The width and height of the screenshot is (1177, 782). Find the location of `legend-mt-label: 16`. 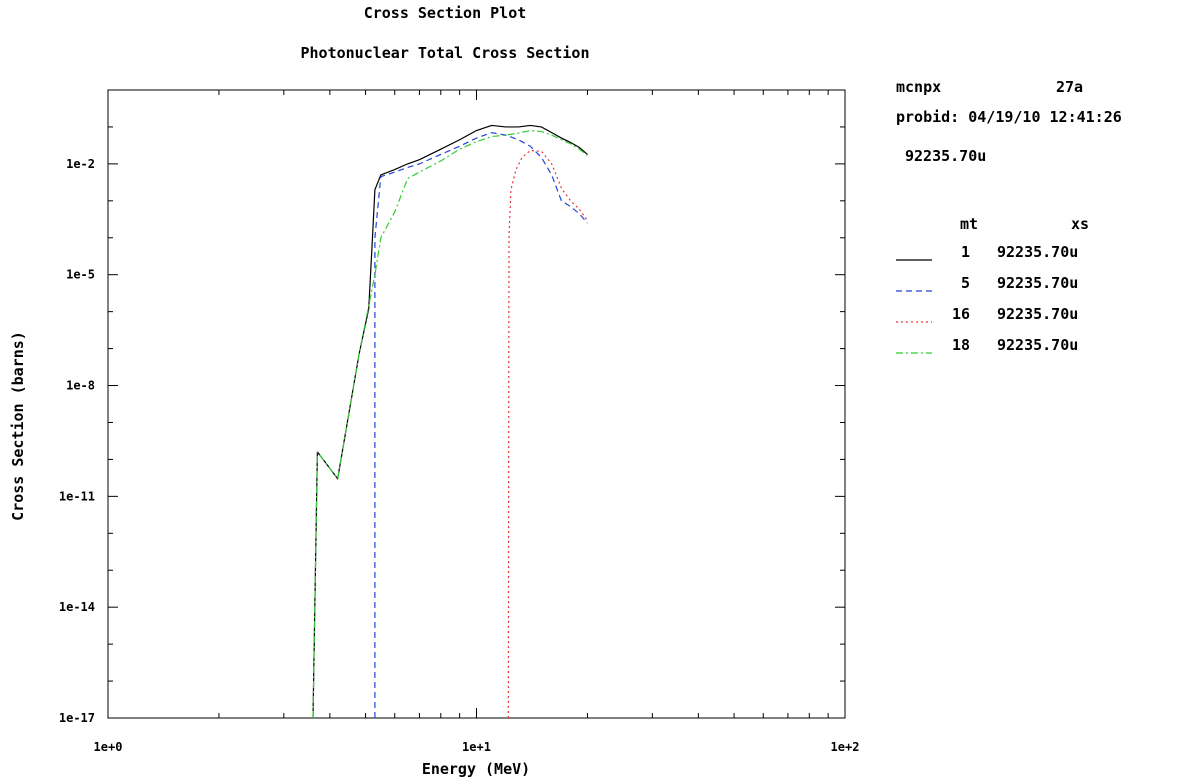

legend-mt-label: 16 is located at coordinates (961, 314).